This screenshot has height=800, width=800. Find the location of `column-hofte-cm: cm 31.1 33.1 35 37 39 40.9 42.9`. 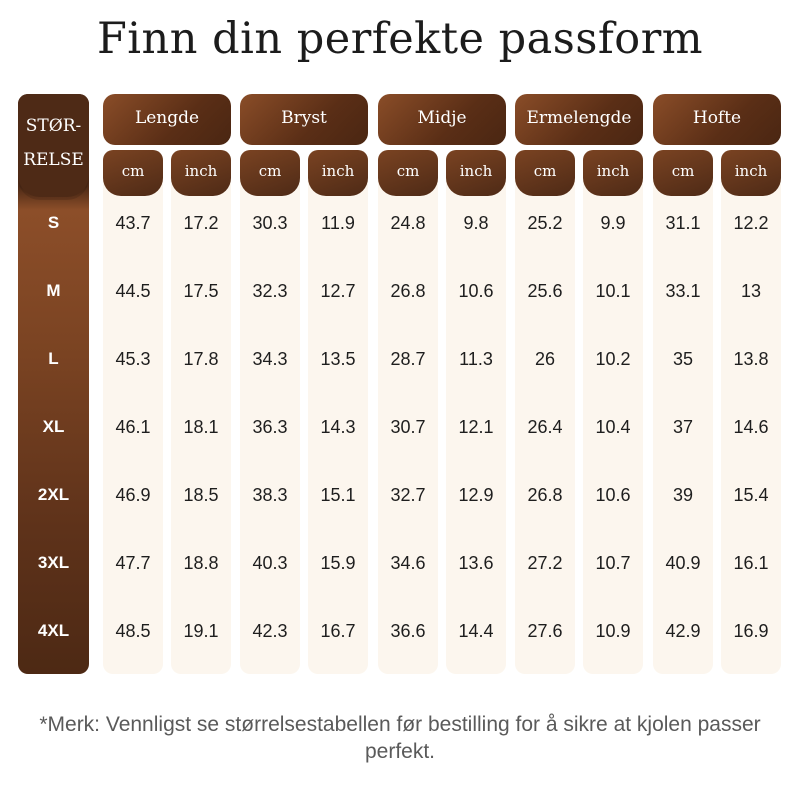

column-hofte-cm: cm 31.1 33.1 35 37 39 40.9 42.9 is located at coordinates (683, 412).